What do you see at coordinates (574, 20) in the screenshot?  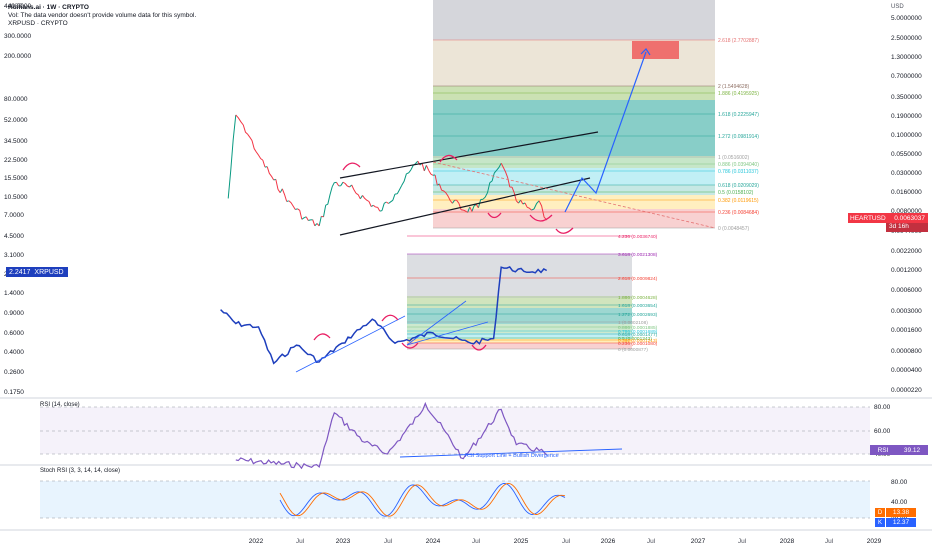 I see `fib-band-grey` at bounding box center [574, 20].